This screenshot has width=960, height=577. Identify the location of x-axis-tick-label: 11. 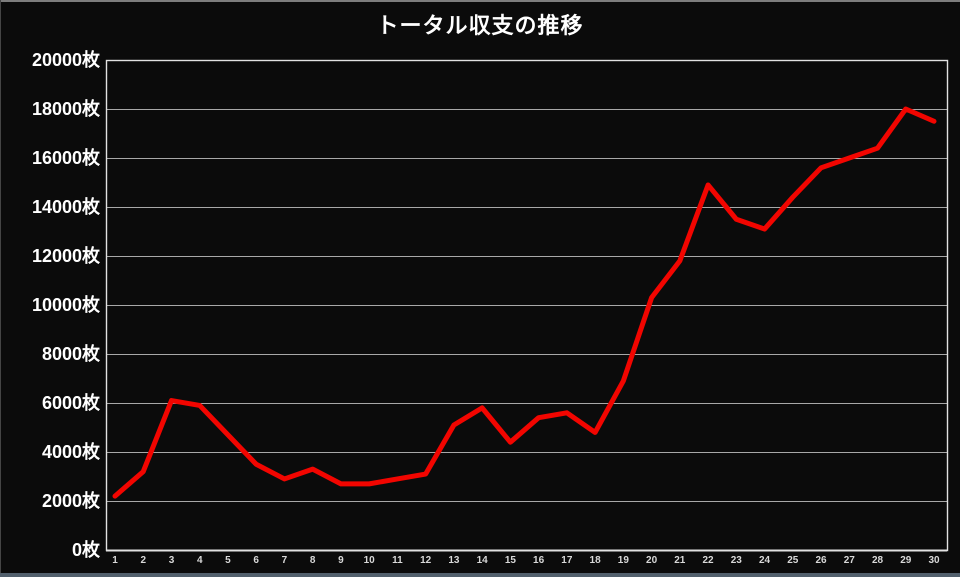
(397, 560).